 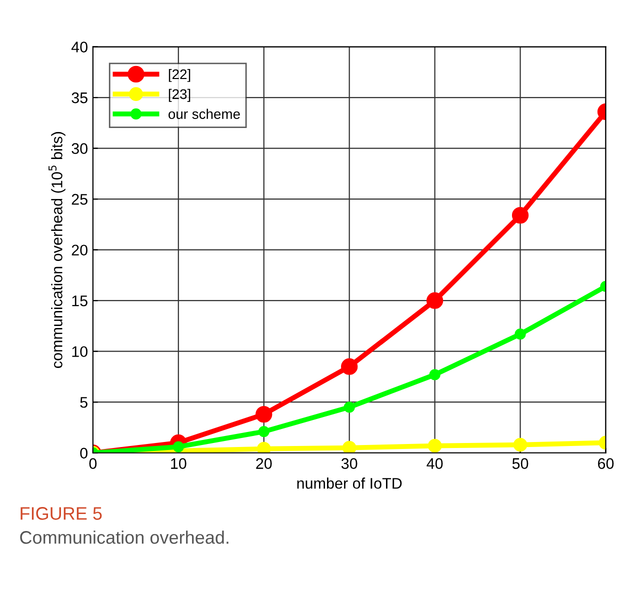 I want to click on x-tick-label: 20, so click(x=264, y=463).